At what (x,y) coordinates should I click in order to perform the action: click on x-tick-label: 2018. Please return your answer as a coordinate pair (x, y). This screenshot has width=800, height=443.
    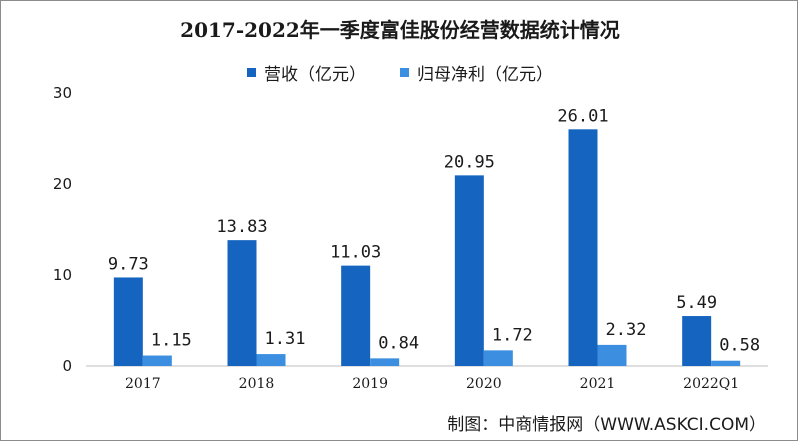
    Looking at the image, I should click on (257, 384).